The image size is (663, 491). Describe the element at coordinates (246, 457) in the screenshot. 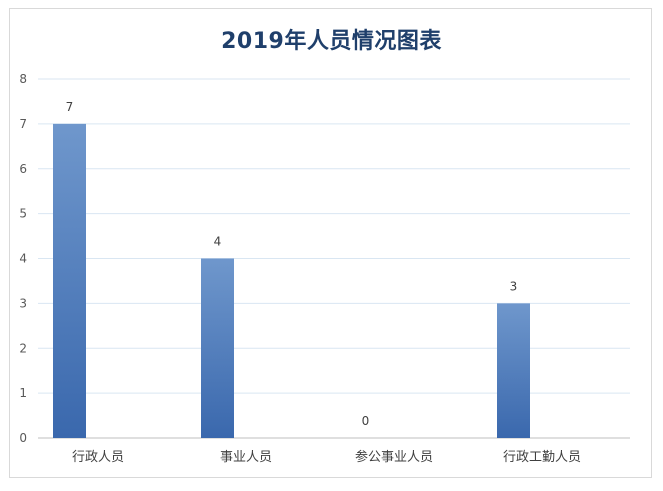

I see `category-label: 事业人员` at that location.